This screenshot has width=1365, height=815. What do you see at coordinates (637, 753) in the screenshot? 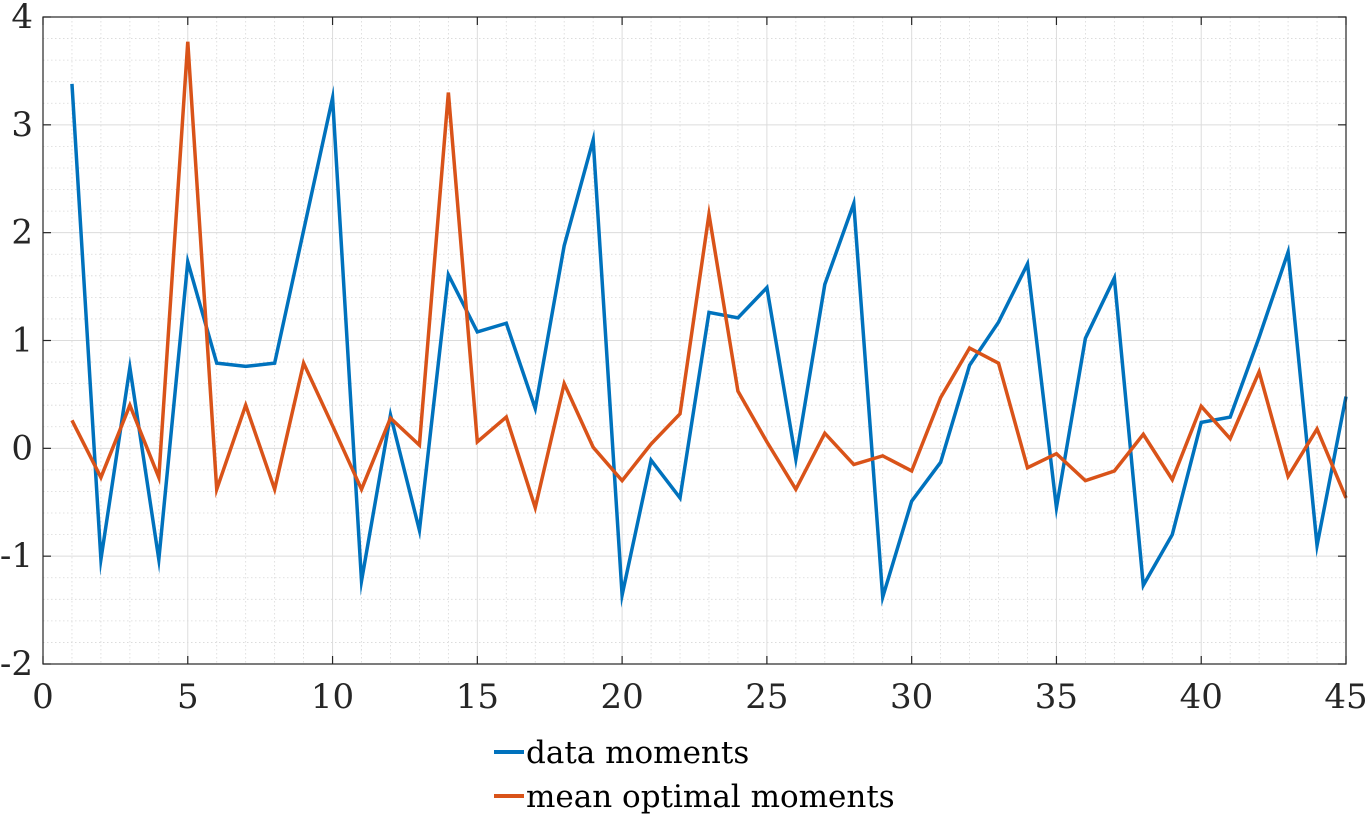
I see `legend-label-data-moments: data moments` at bounding box center [637, 753].